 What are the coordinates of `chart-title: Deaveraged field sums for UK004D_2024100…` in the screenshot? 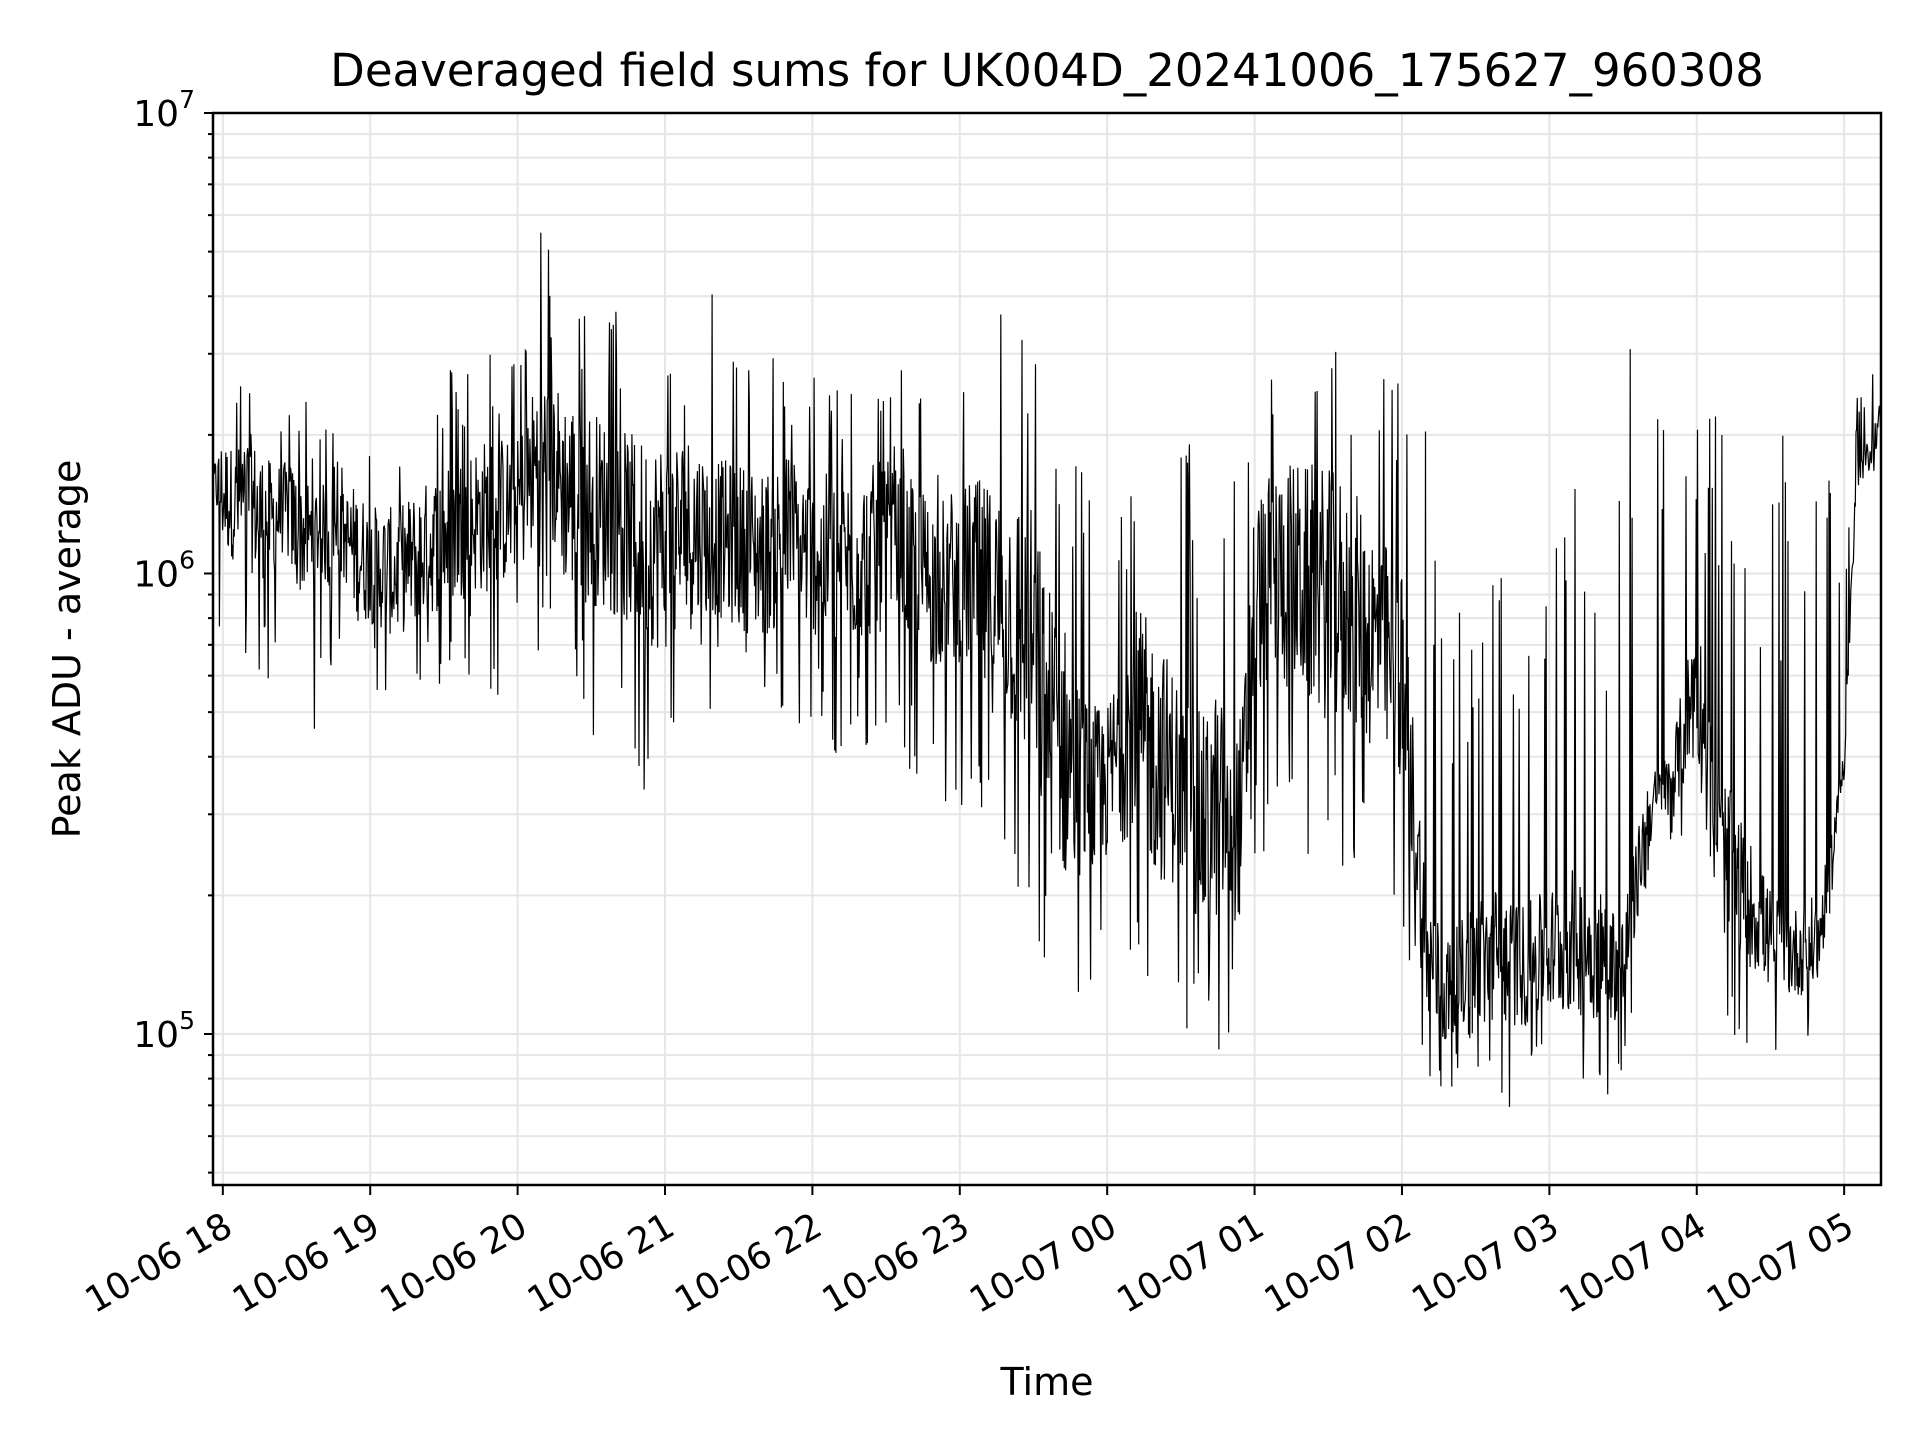 It's located at (1047, 70).